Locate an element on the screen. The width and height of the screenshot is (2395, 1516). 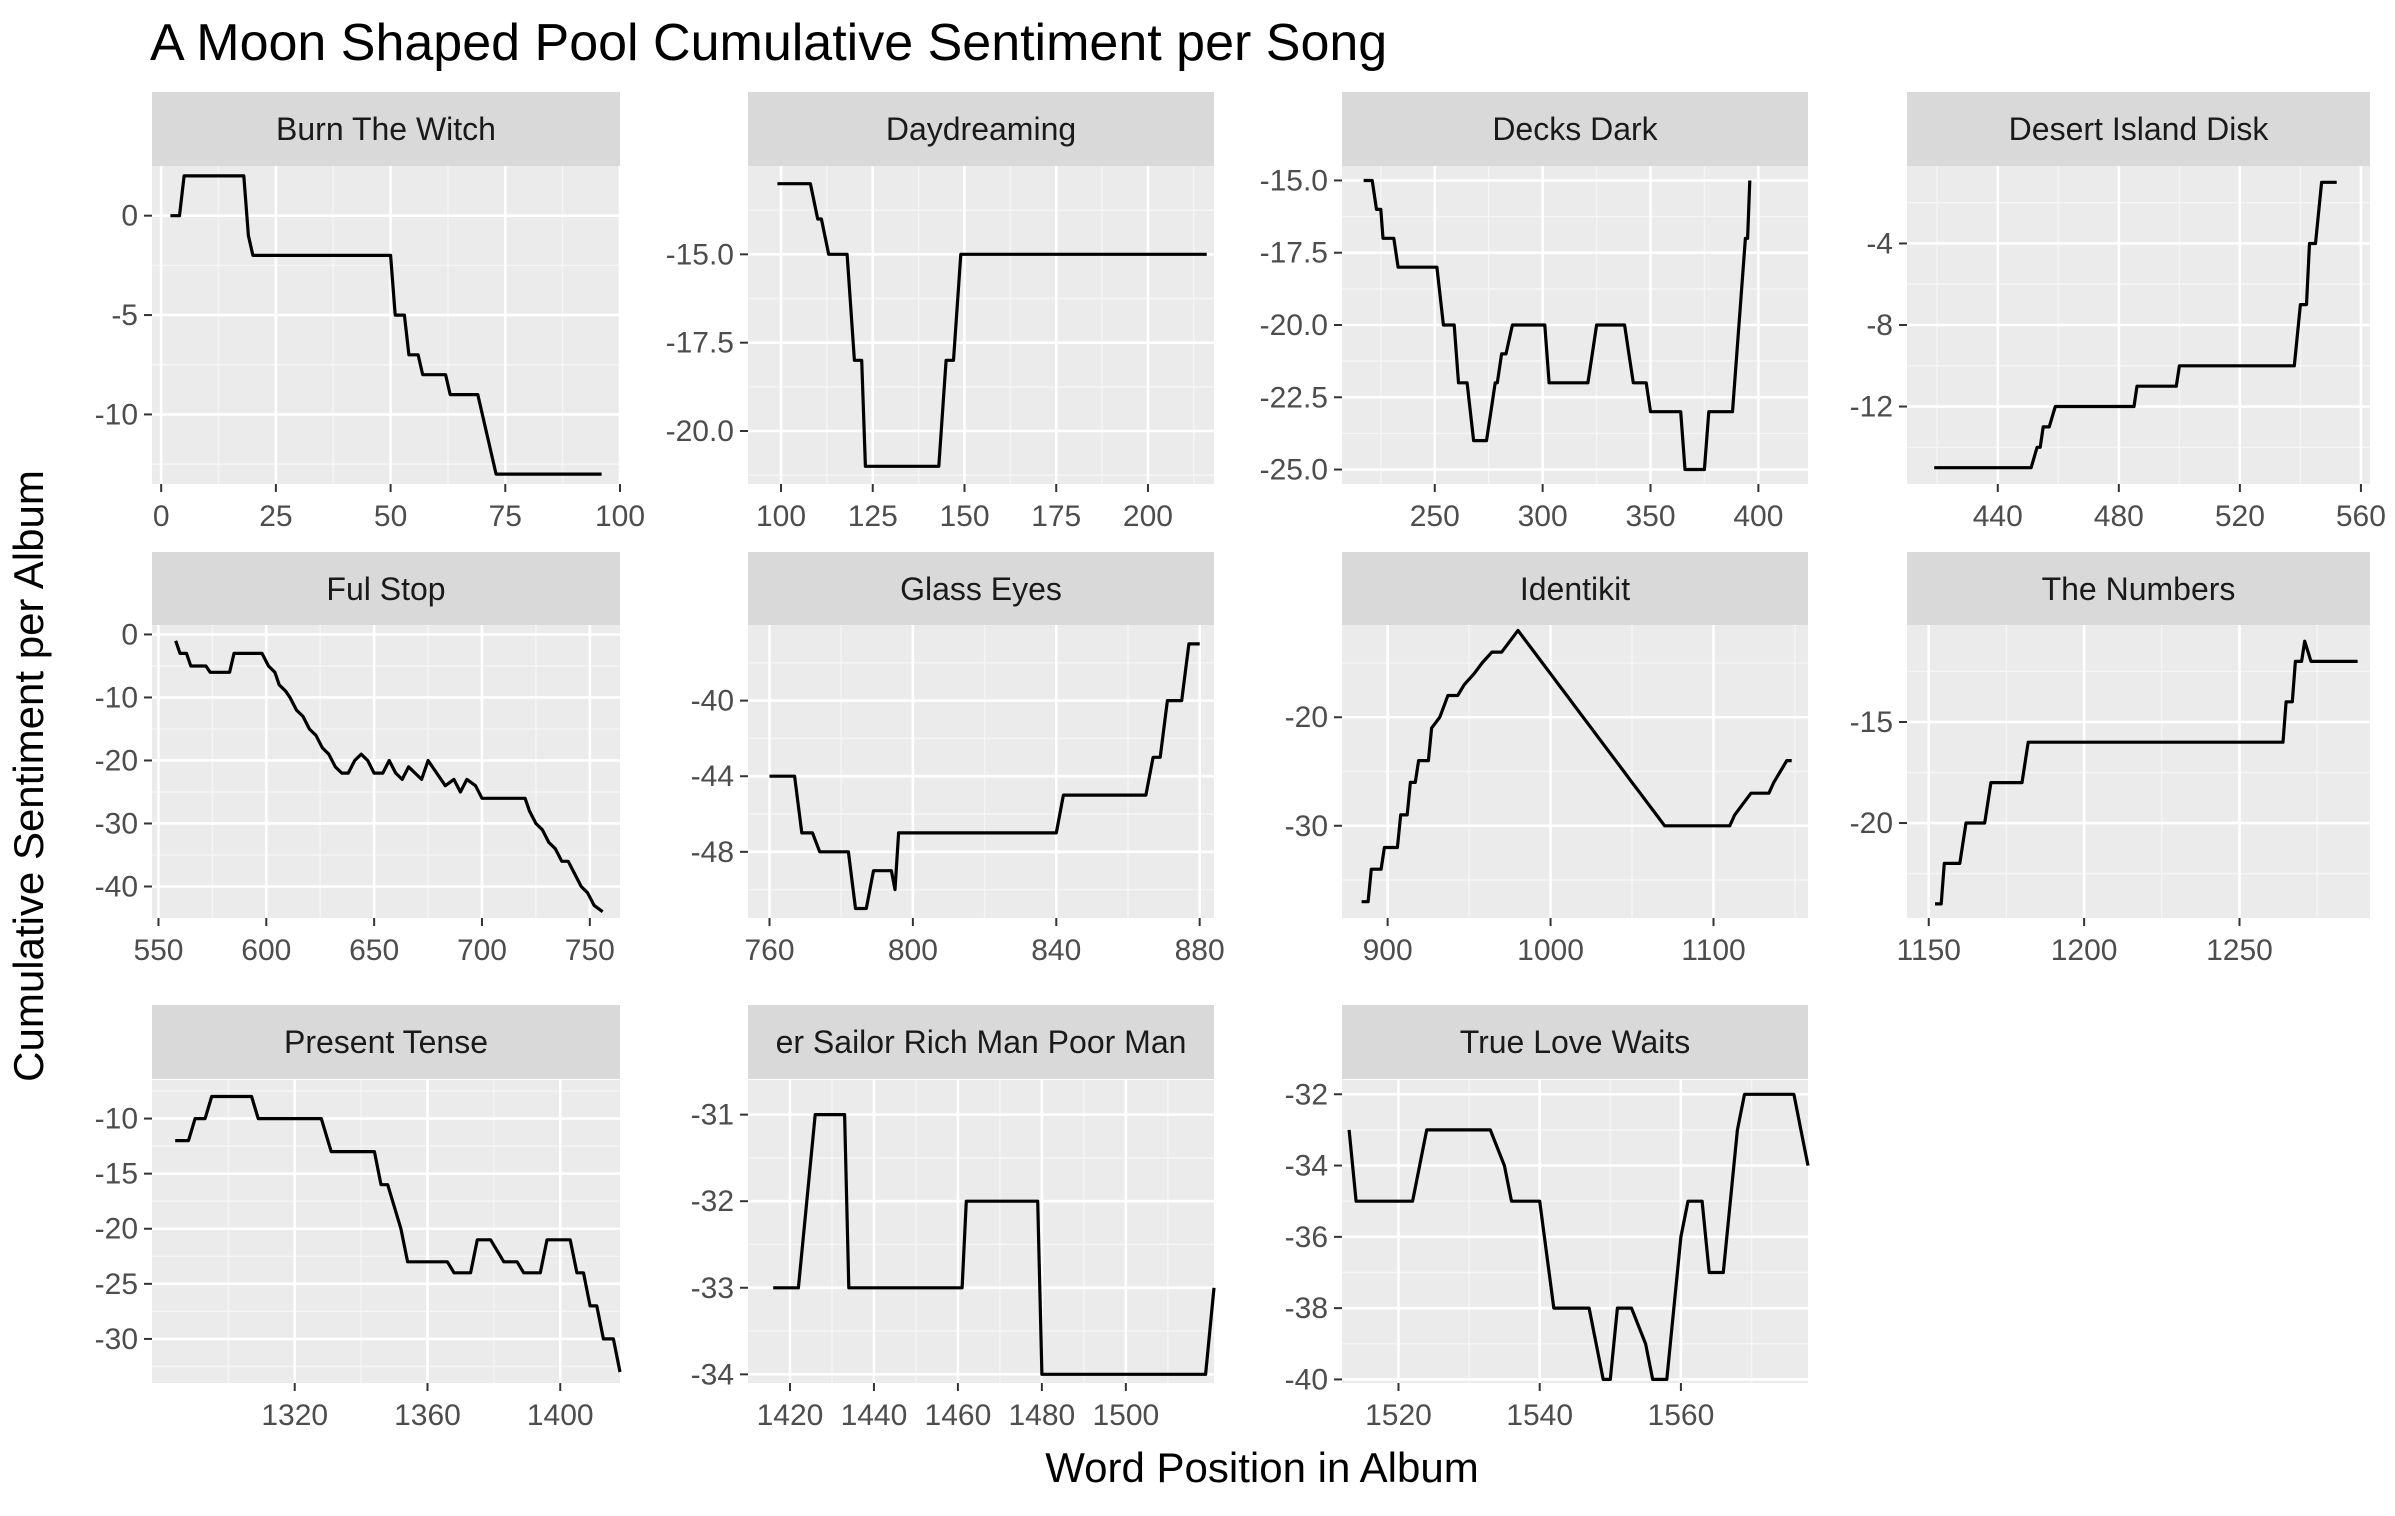
facet-burn-the-witch: Burn The Witch 0 25 50 75 100 0 -5 -10 is located at coordinates (370, 312).